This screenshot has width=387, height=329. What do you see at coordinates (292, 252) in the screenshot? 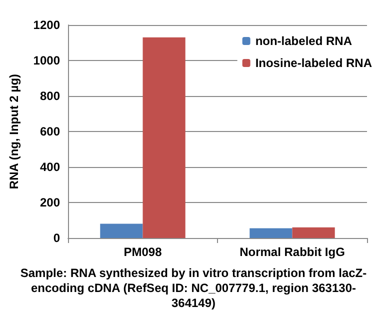
I see `x-tick-label: Normal Rabbit IgG` at bounding box center [292, 252].